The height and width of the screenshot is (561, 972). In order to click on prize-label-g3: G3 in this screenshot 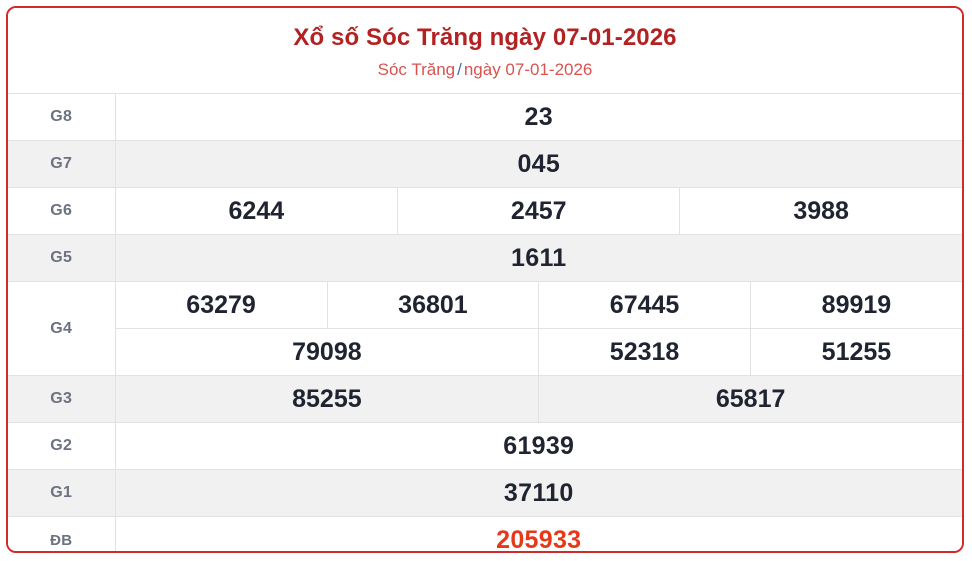, I will do `click(62, 399)`.